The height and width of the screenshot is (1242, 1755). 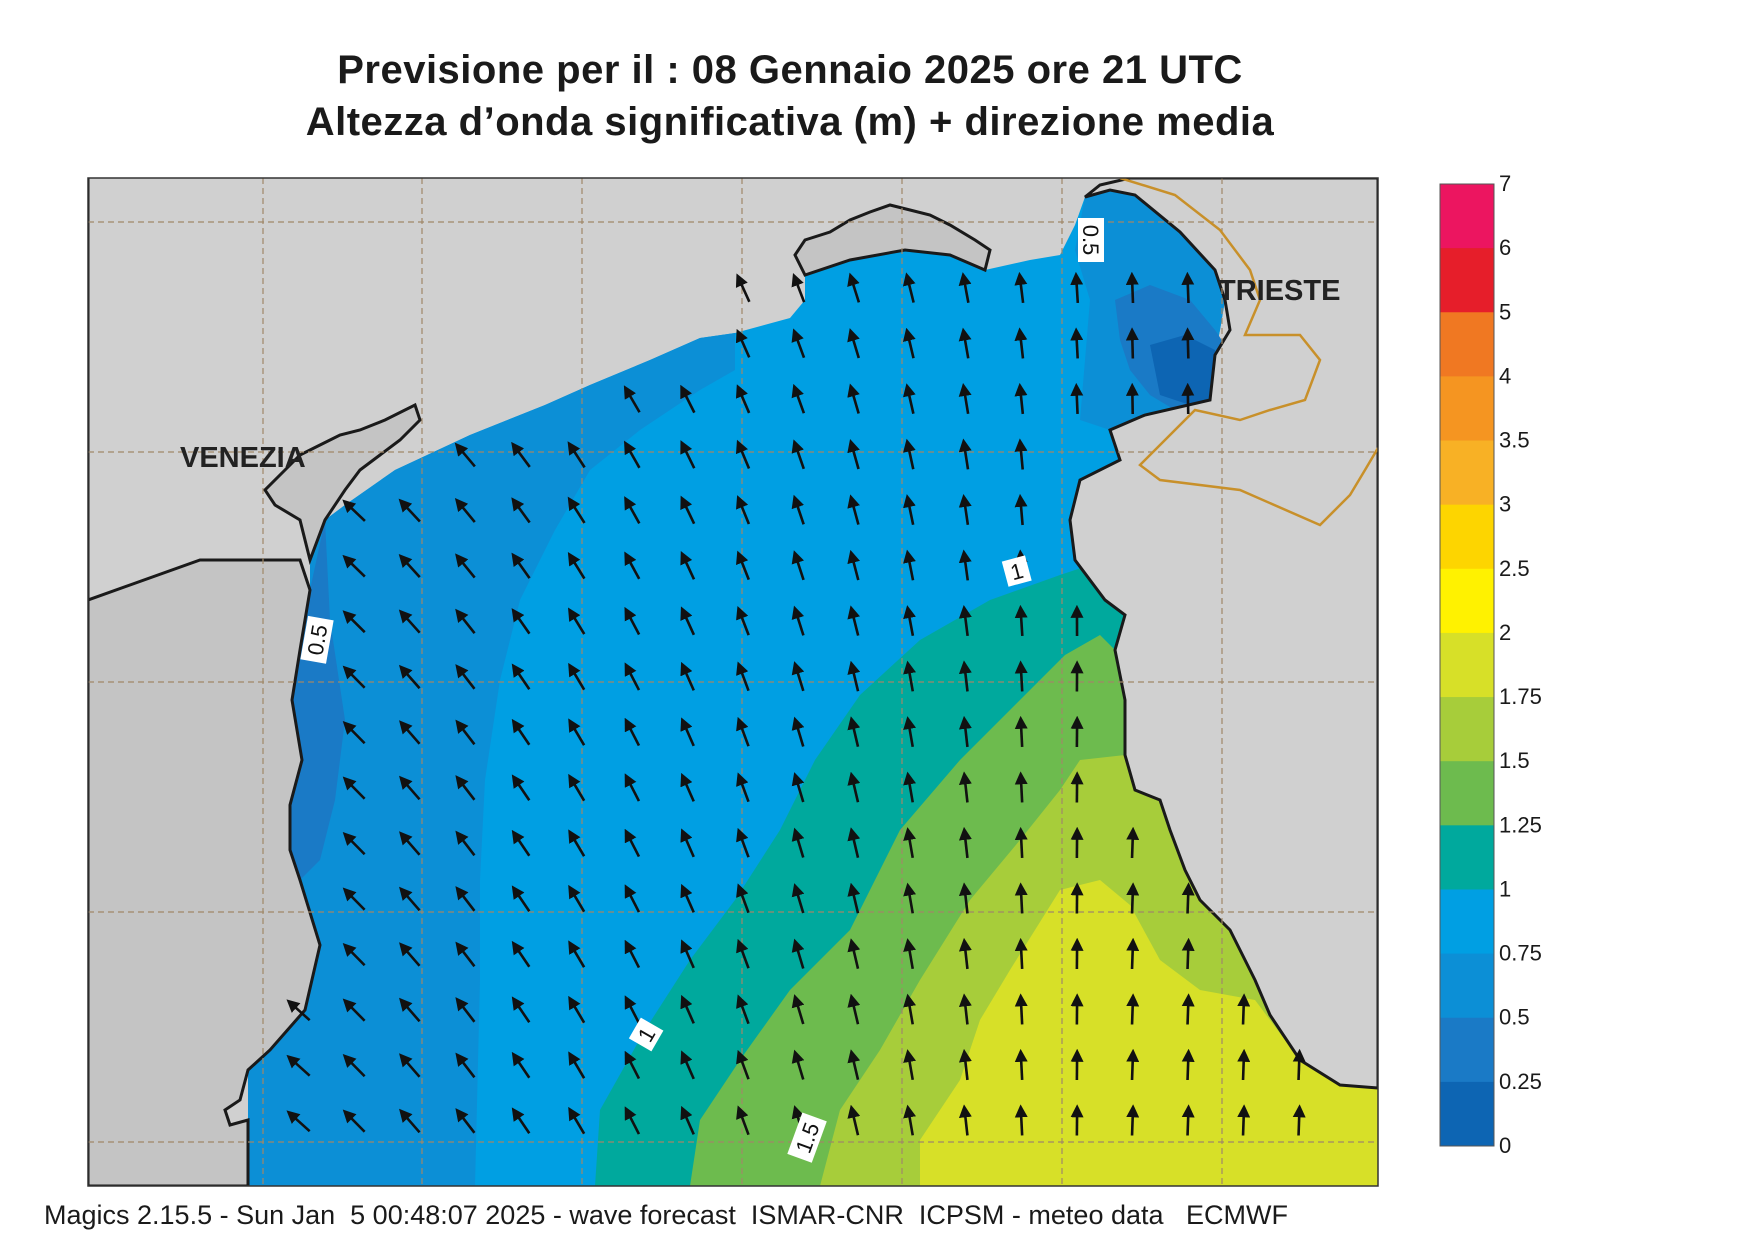 I want to click on colorbar-tick-label: 5, so click(x=1505, y=311).